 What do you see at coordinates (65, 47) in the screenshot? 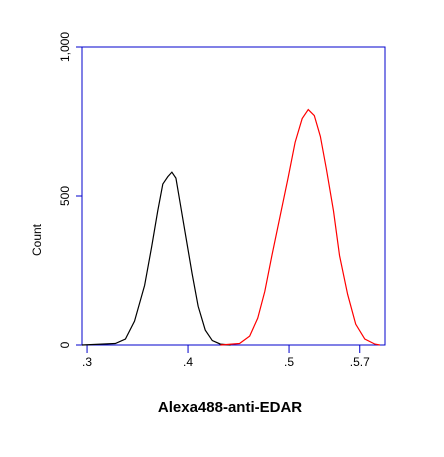
I see `y-tick-label: 1,000` at bounding box center [65, 47].